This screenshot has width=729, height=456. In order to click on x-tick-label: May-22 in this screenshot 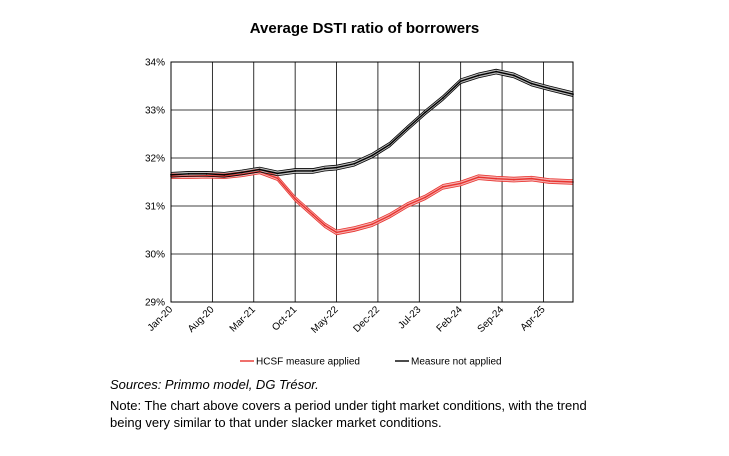, I will do `click(325, 320)`.